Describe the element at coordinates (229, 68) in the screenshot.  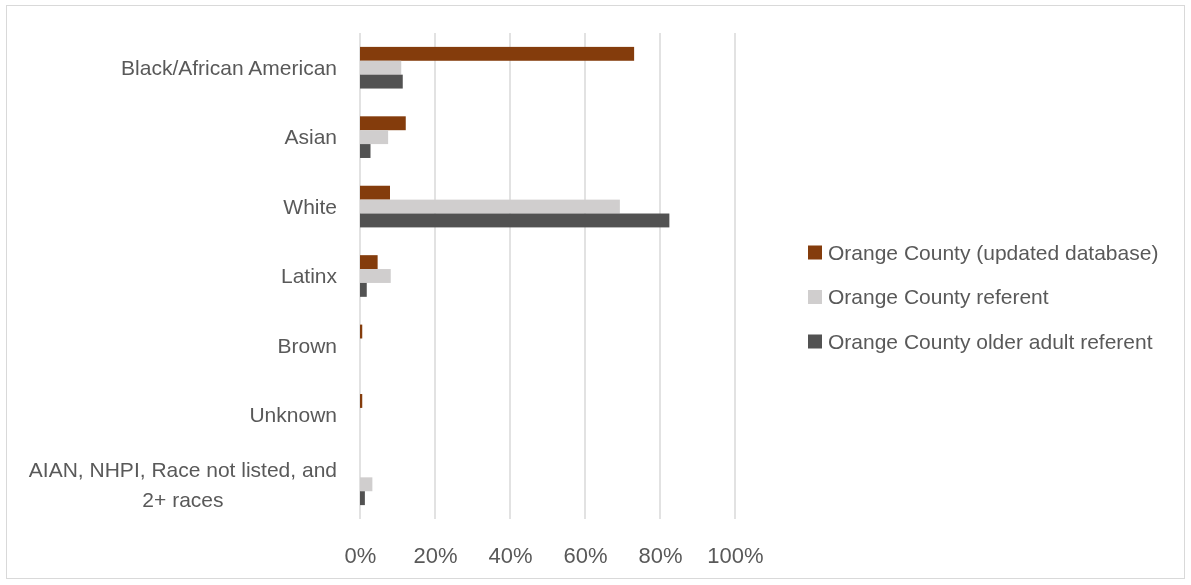
I see `y-tick-label: Black/African American` at that location.